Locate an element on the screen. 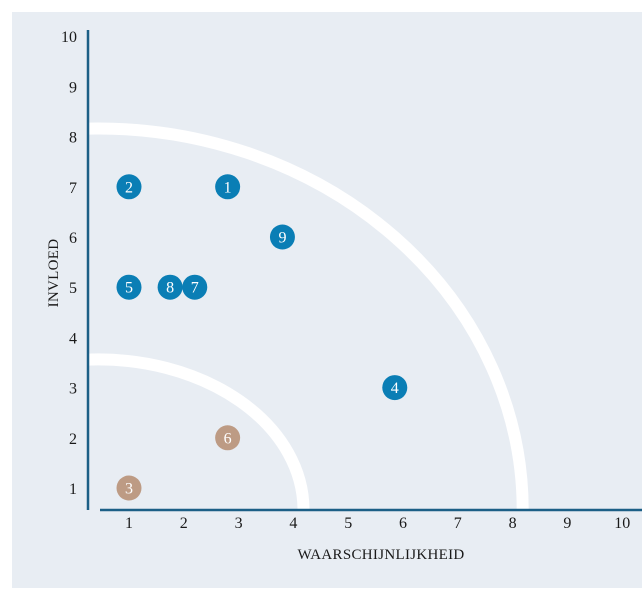  y-tick-label: 1 is located at coordinates (73, 489).